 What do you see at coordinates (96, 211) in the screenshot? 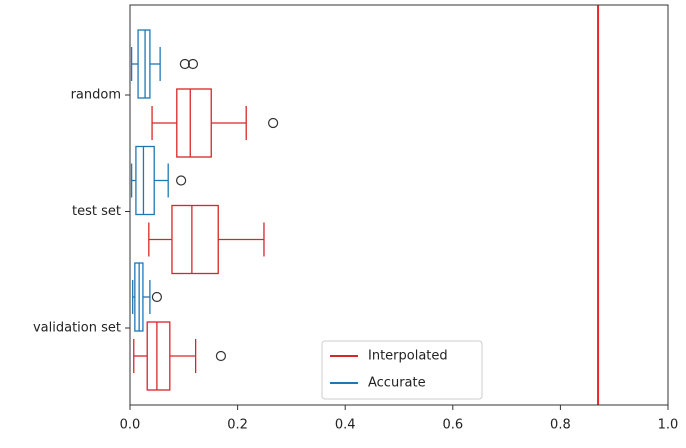
I see `y-tick-label: test set` at bounding box center [96, 211].